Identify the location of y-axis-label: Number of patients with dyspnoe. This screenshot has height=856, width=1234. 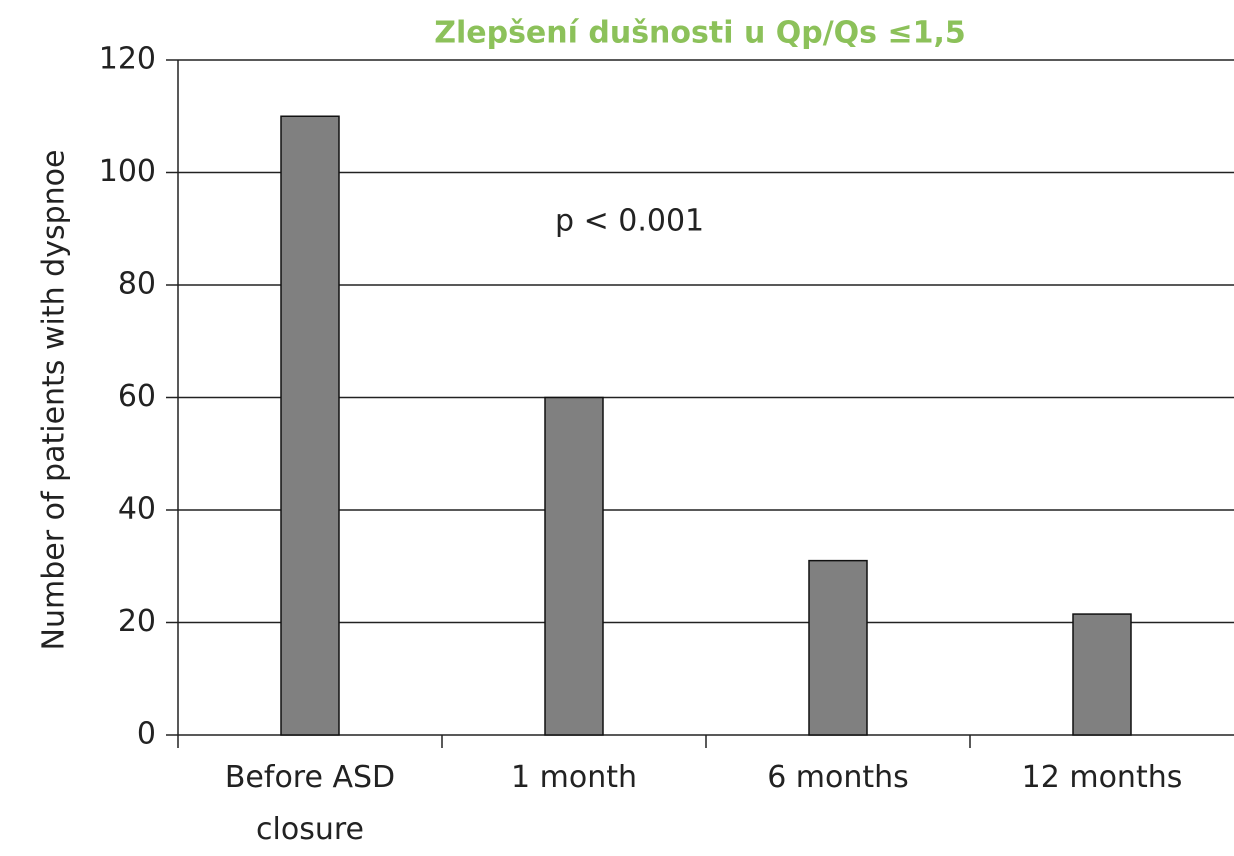
(54, 400).